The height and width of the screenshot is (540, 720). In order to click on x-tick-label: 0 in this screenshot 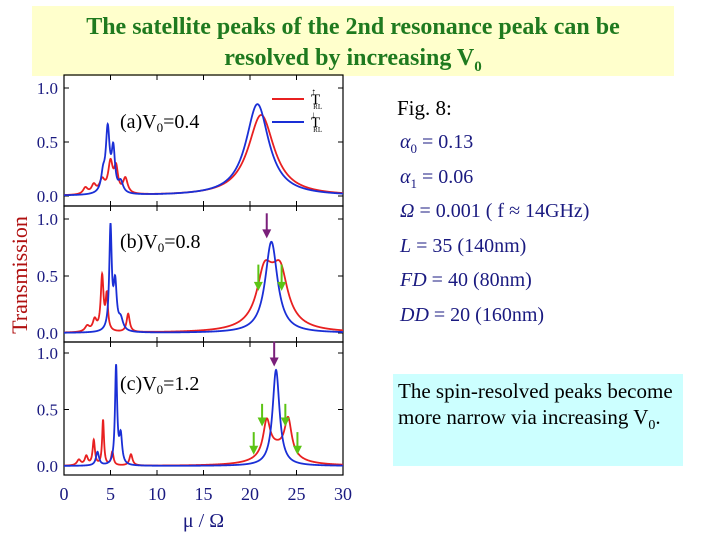, I will do `click(64, 494)`.